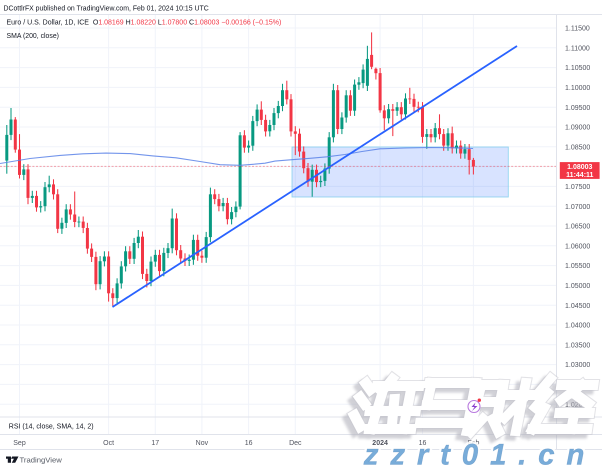 This screenshot has height=475, width=602. What do you see at coordinates (577, 68) in the screenshot?
I see `svg-text: 1.10500` at bounding box center [577, 68].